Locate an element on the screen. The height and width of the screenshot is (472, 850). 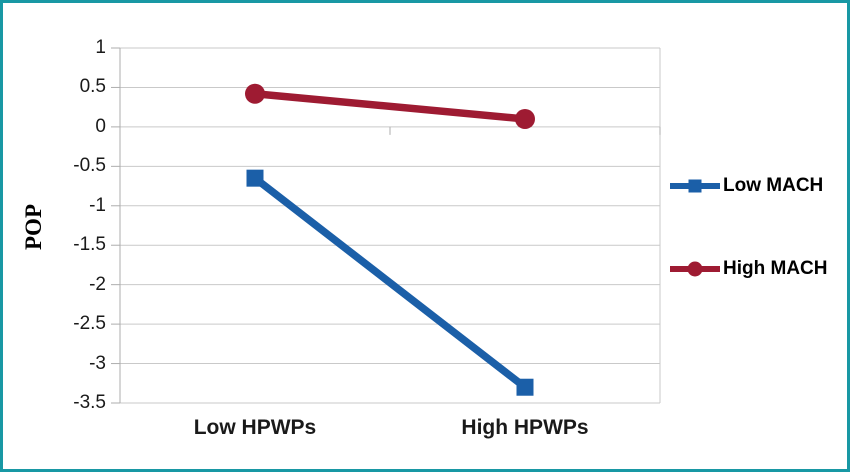
y-tick-label: -1.5 is located at coordinates (89, 245).